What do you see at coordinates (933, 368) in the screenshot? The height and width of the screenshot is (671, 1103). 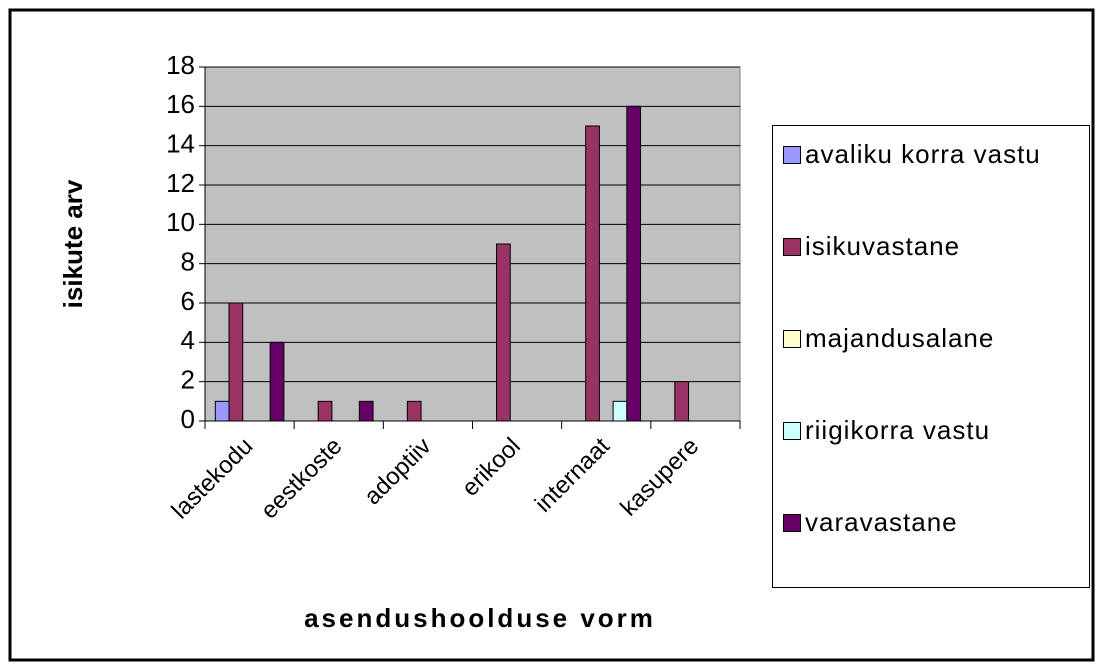 I see `legend-item: majandusalane` at bounding box center [933, 368].